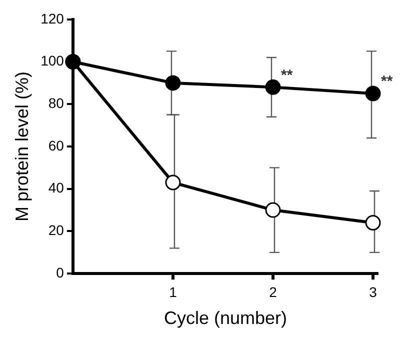  Describe the element at coordinates (373, 292) in the screenshot. I see `x-tick-label: 3` at that location.